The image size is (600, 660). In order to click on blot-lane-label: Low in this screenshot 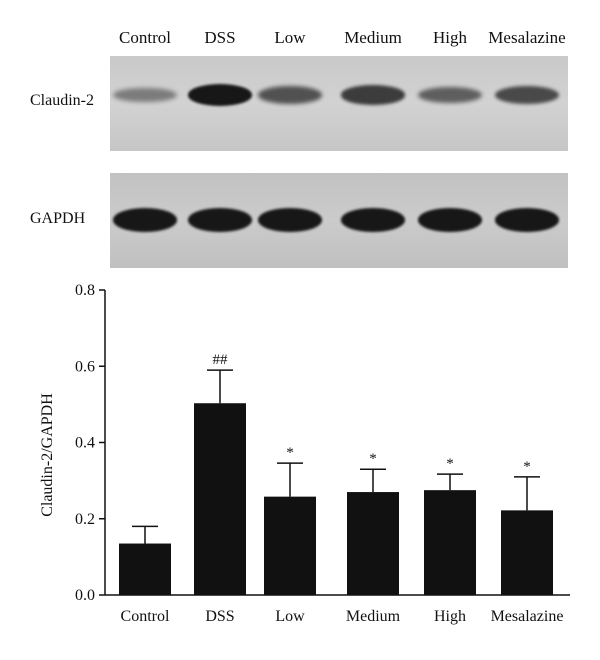, I will do `click(290, 37)`.